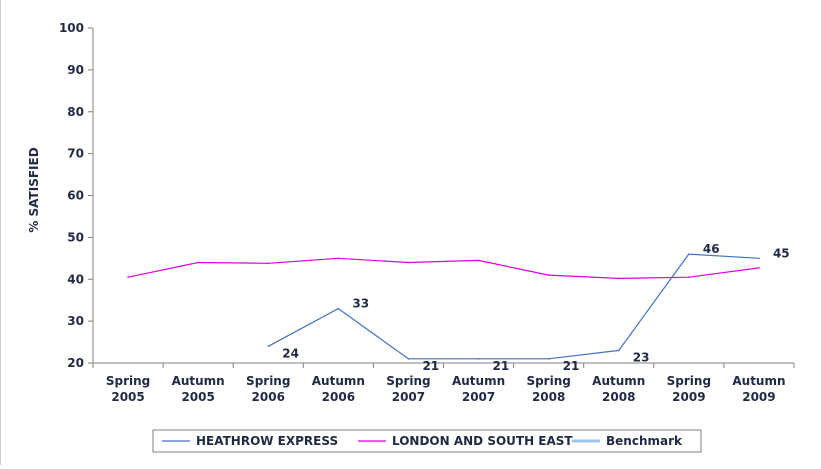  I want to click on legend-label: HEATHROW EXPRESS, so click(267, 441).